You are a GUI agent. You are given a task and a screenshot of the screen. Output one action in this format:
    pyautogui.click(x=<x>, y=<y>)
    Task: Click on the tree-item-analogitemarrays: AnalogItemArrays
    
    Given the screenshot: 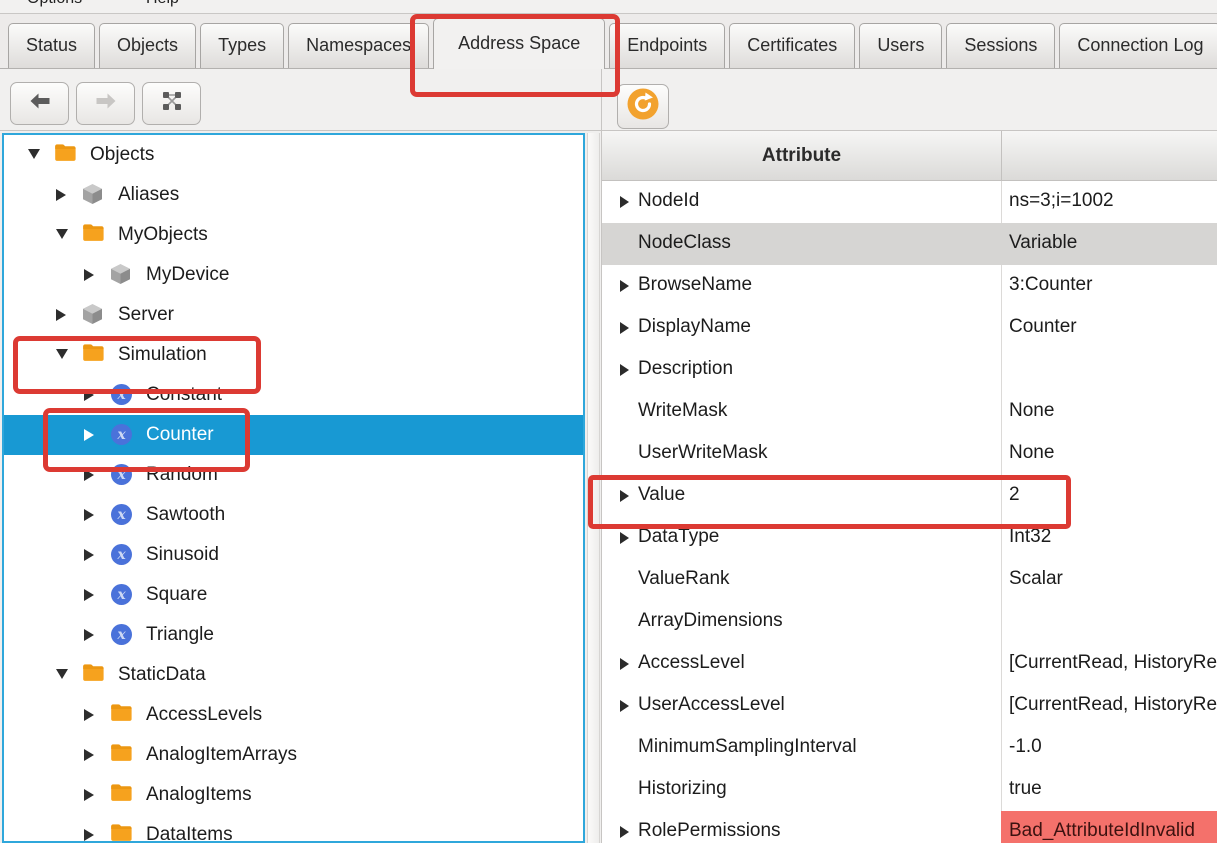 What is the action you would take?
    pyautogui.click(x=293, y=755)
    